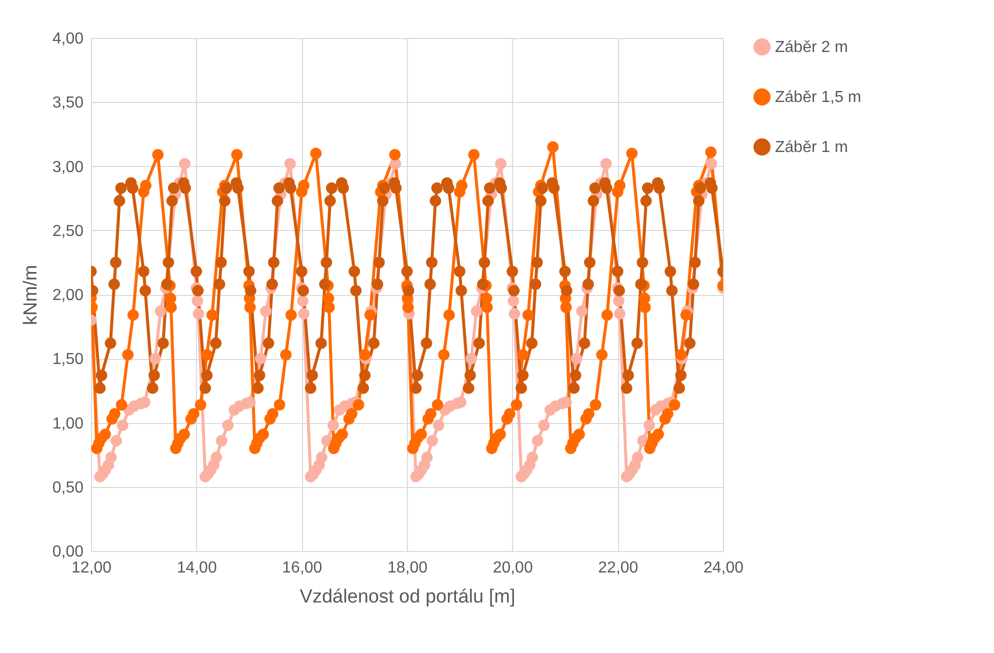  What do you see at coordinates (91, 568) in the screenshot?
I see `x-tick-label: 12,00` at bounding box center [91, 568].